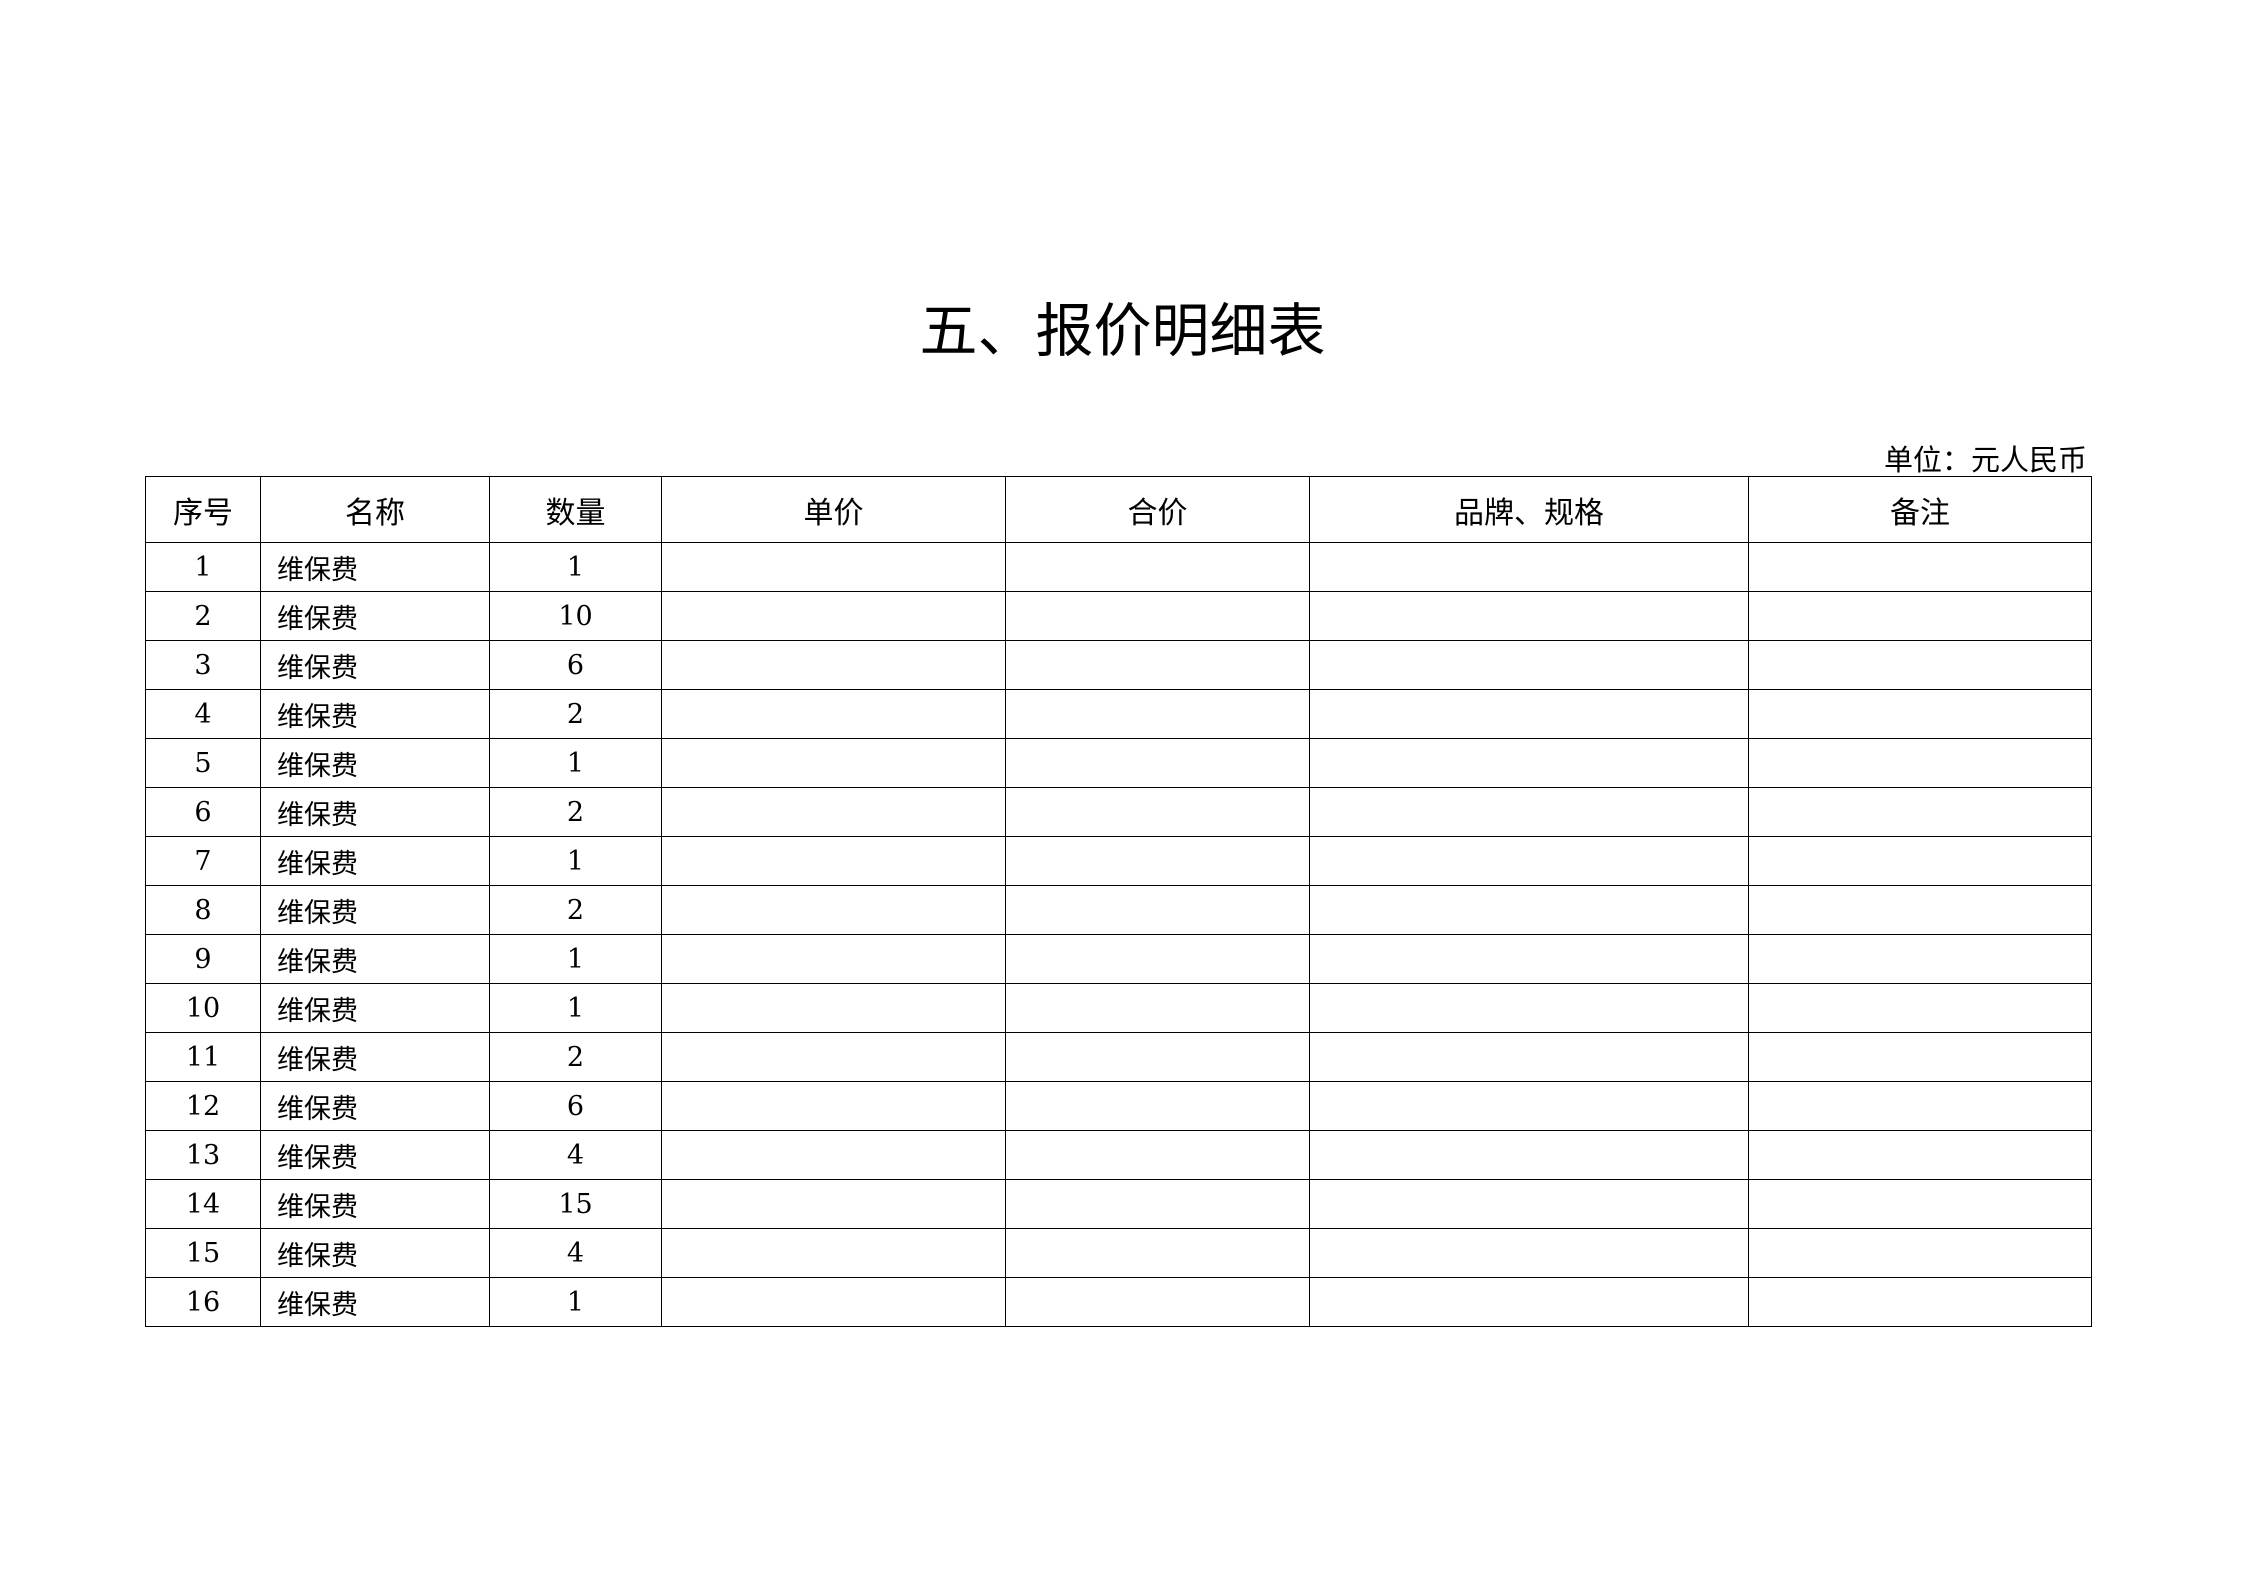 This screenshot has height=1587, width=2245. Describe the element at coordinates (375, 509) in the screenshot. I see `column-header-name: 名称` at that location.